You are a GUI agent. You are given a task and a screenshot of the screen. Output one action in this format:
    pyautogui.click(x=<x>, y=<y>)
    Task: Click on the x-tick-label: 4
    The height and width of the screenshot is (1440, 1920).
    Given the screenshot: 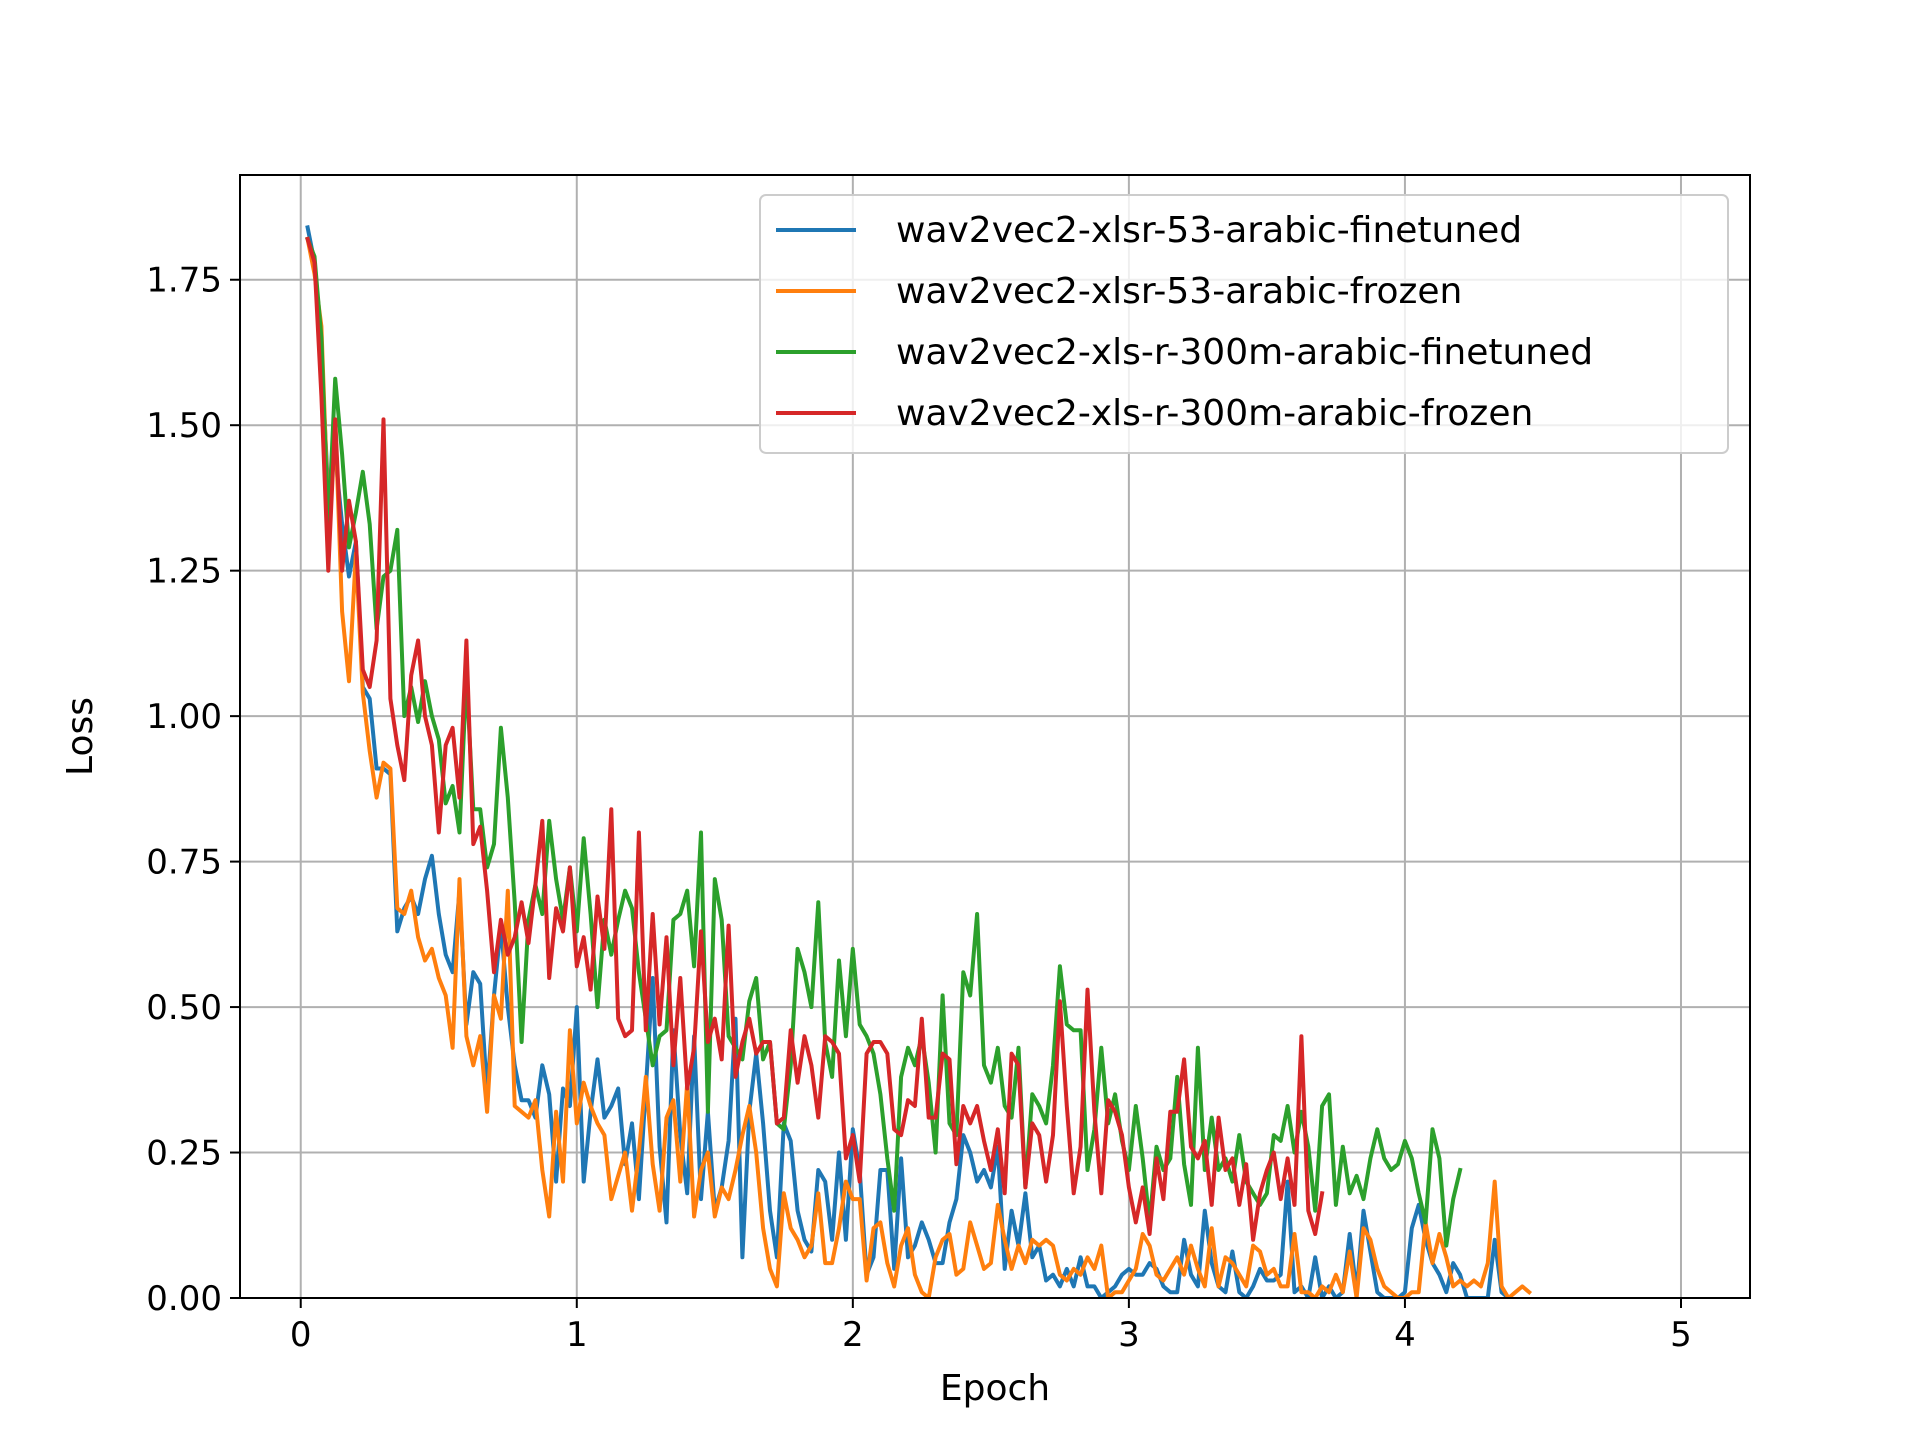 What is the action you would take?
    pyautogui.click(x=1405, y=1335)
    